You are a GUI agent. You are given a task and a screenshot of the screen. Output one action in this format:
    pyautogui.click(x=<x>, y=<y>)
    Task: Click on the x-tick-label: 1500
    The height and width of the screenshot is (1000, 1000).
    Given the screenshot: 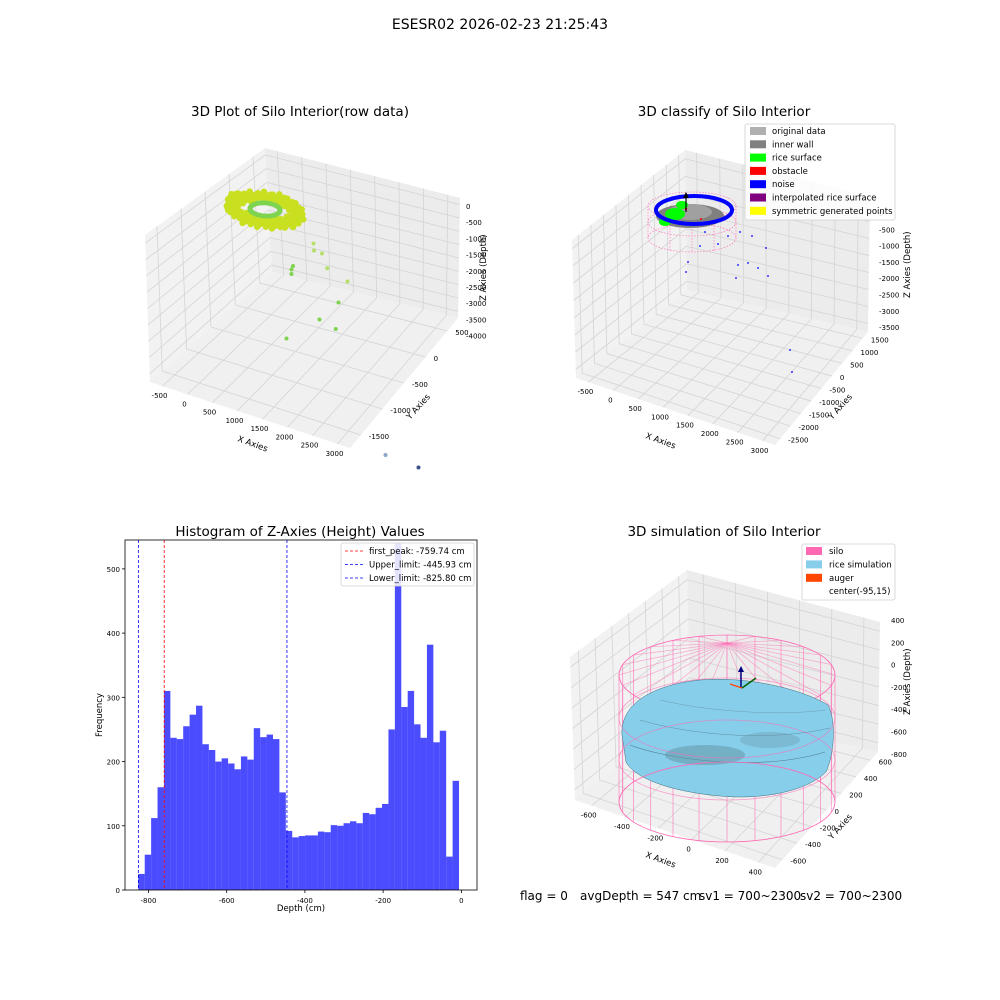 What is the action you would take?
    pyautogui.click(x=260, y=429)
    